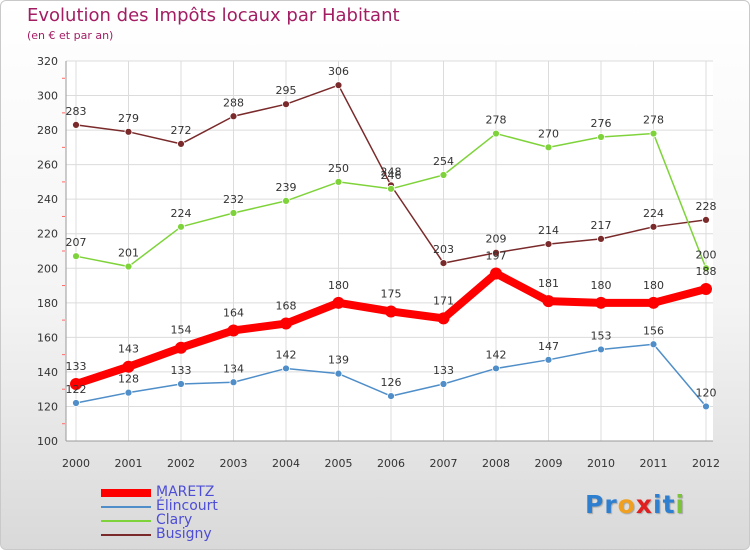  Describe the element at coordinates (601, 123) in the screenshot. I see `data-label: 276` at that location.